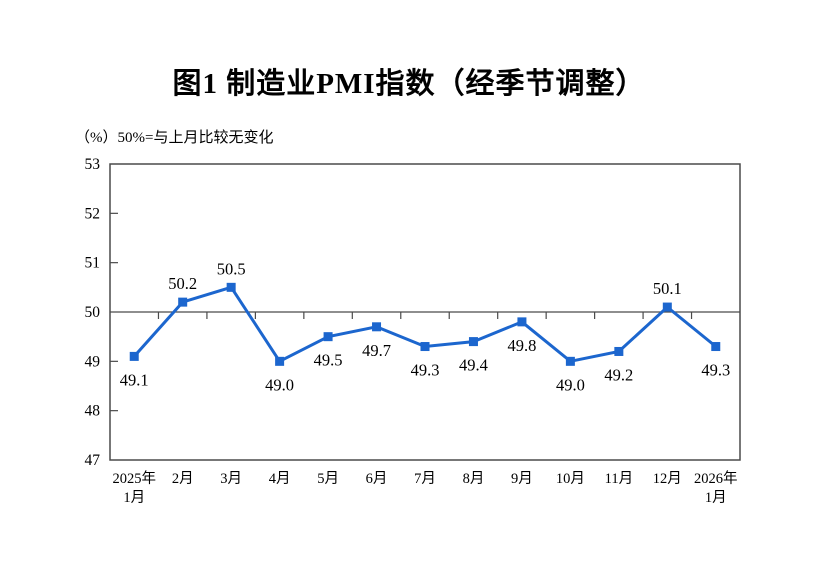  I want to click on chart-subtitle: （%）50%=与上月比较无变化, so click(174, 138).